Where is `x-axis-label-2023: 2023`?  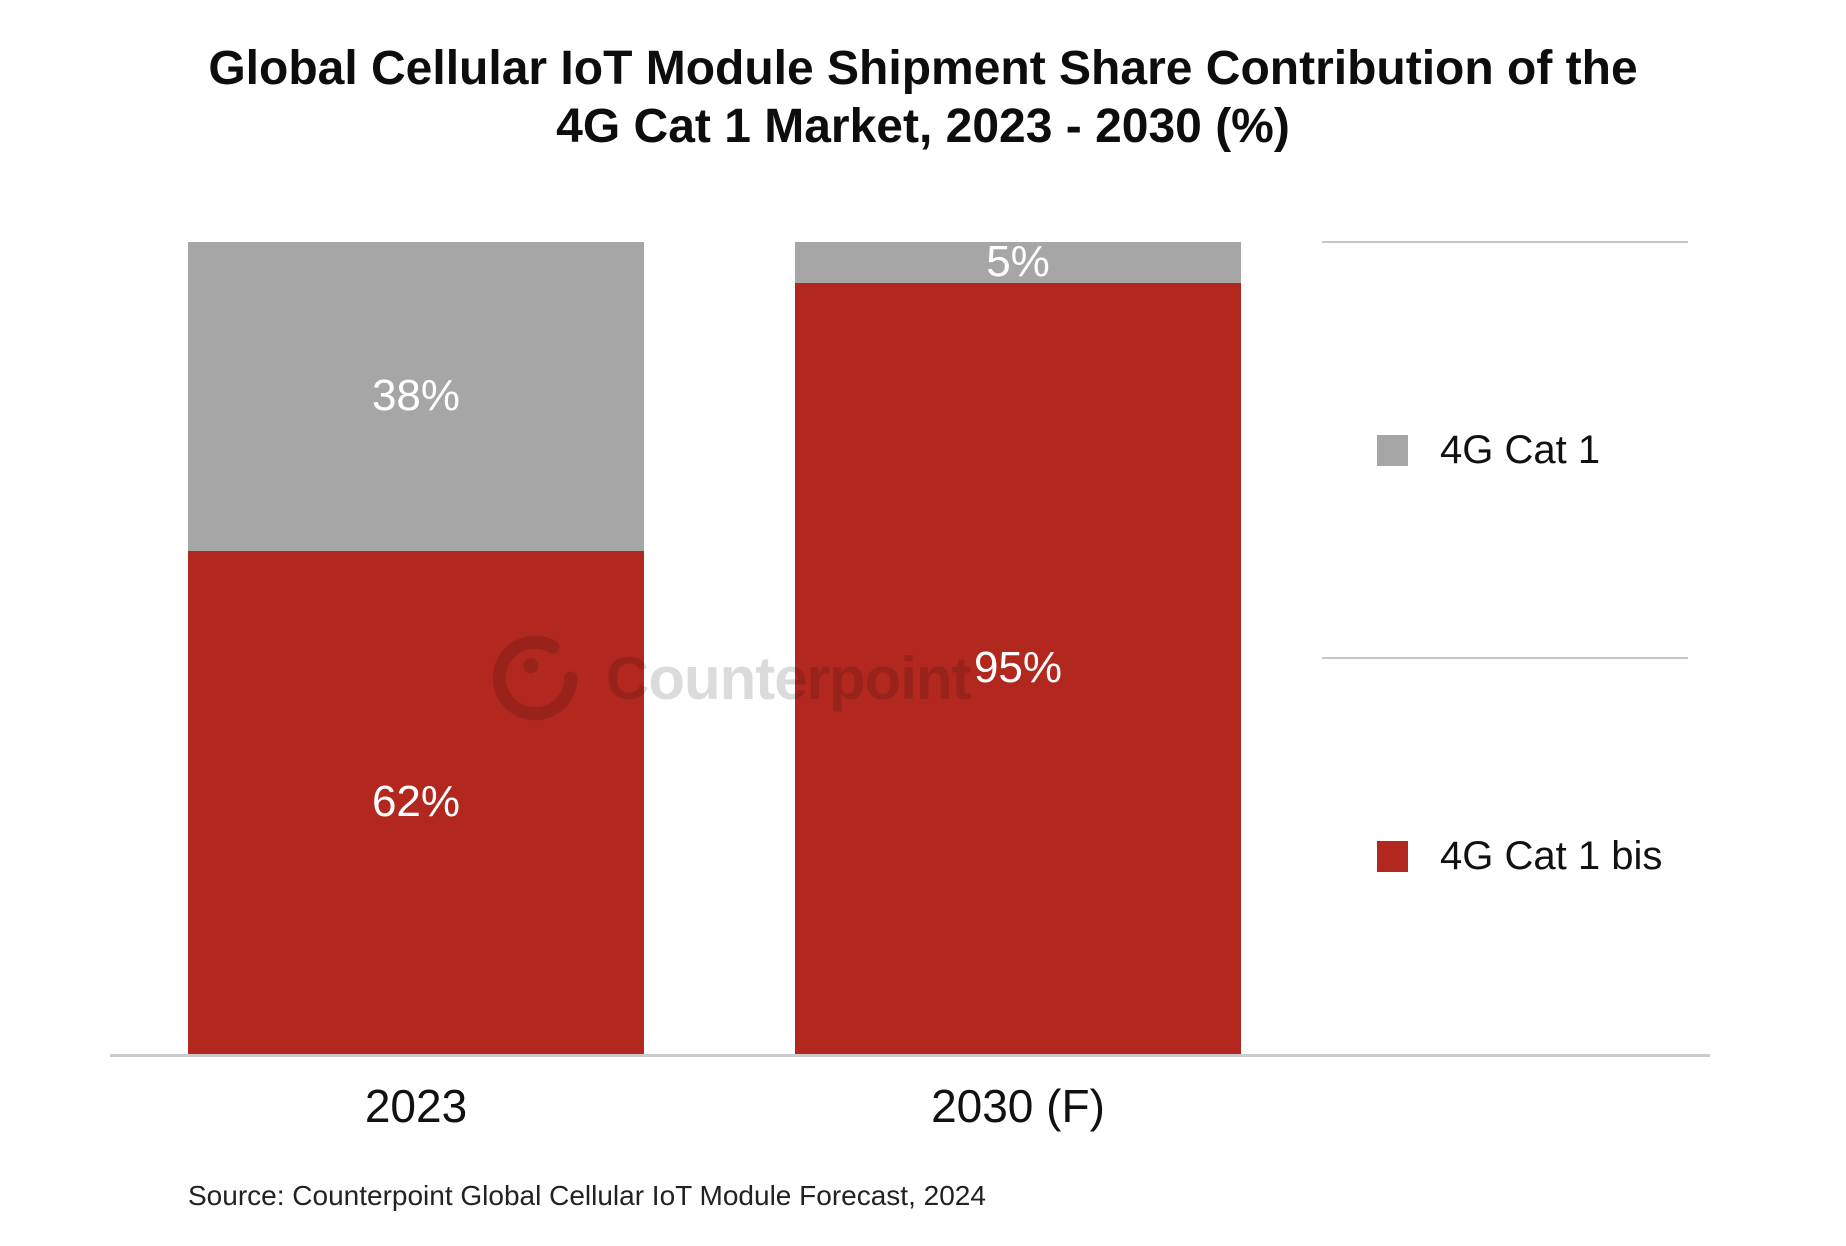
x-axis-label-2023: 2023 is located at coordinates (416, 1106).